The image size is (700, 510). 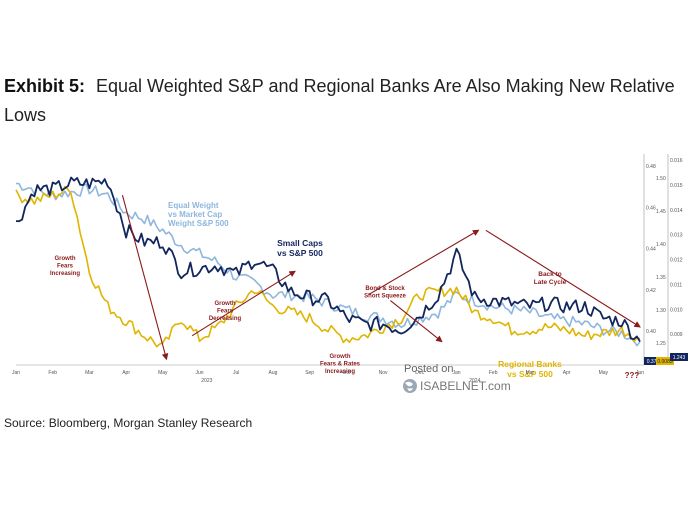 I want to click on annotation-9: ???, so click(x=632, y=375).